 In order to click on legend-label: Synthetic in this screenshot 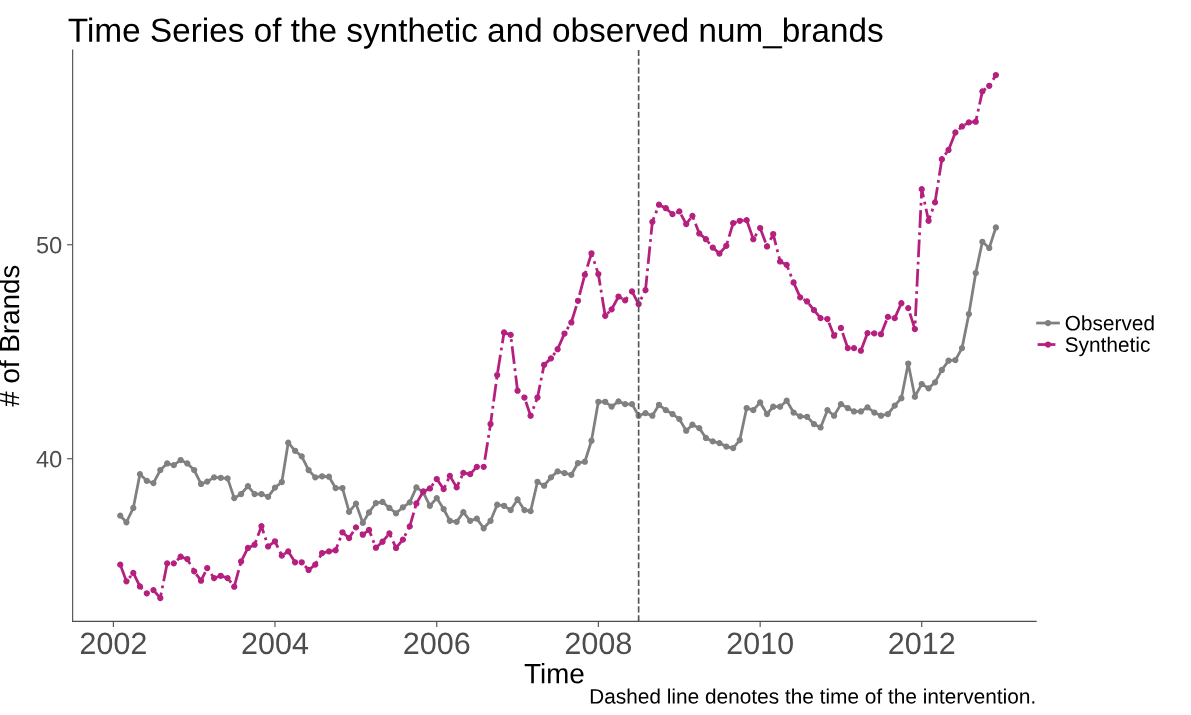, I will do `click(1107, 346)`.